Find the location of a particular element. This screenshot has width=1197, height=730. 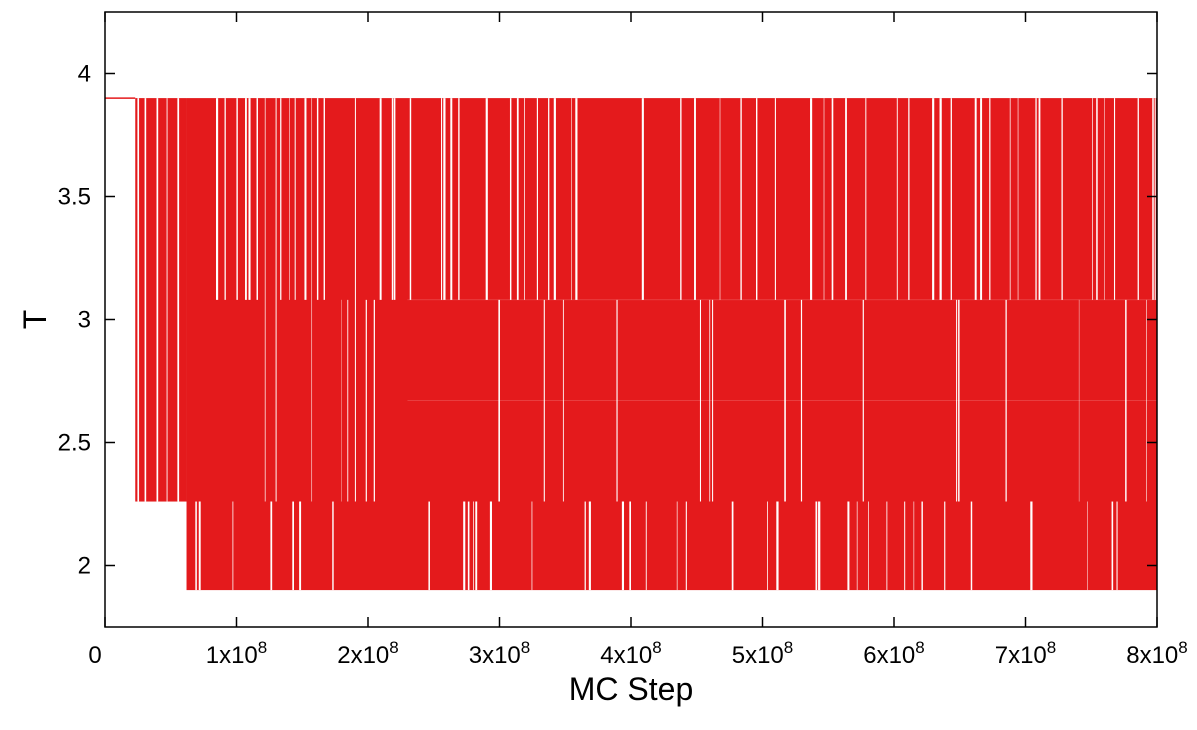

x-tick-label: 0 is located at coordinates (94, 655).